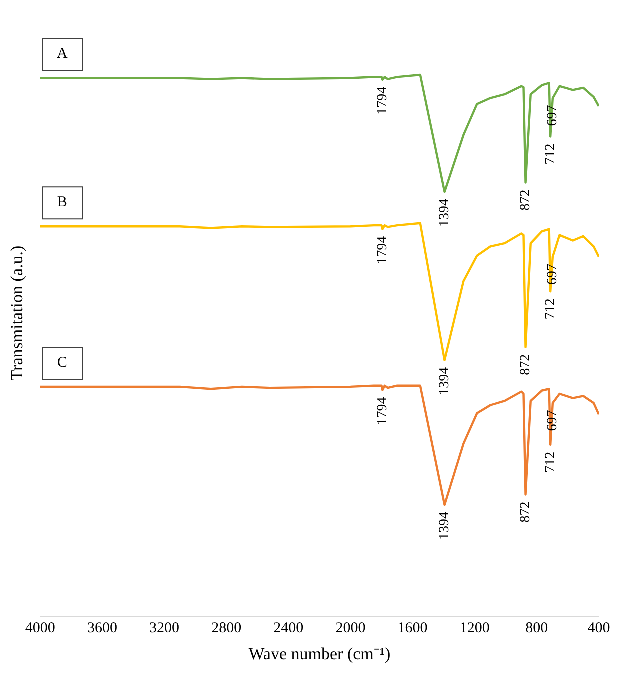  Describe the element at coordinates (62, 362) in the screenshot. I see `series-label: C` at that location.